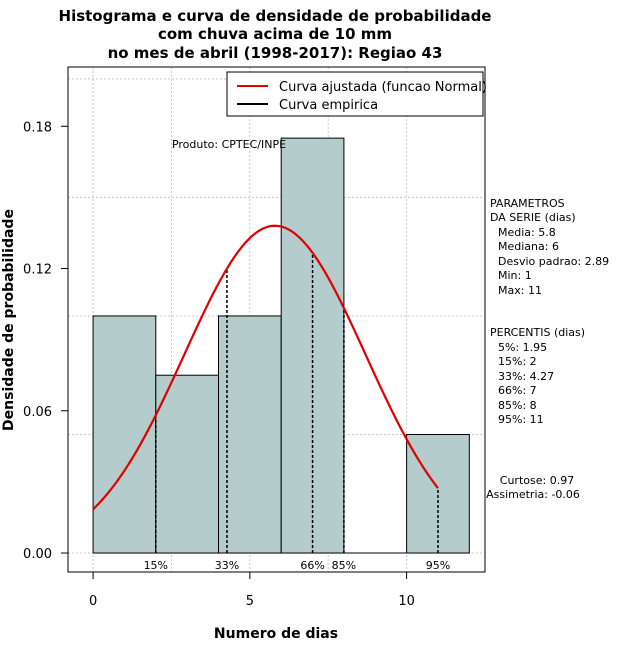  Describe the element at coordinates (37, 554) in the screenshot. I see `y-tick-label-0: 0.00` at that location.